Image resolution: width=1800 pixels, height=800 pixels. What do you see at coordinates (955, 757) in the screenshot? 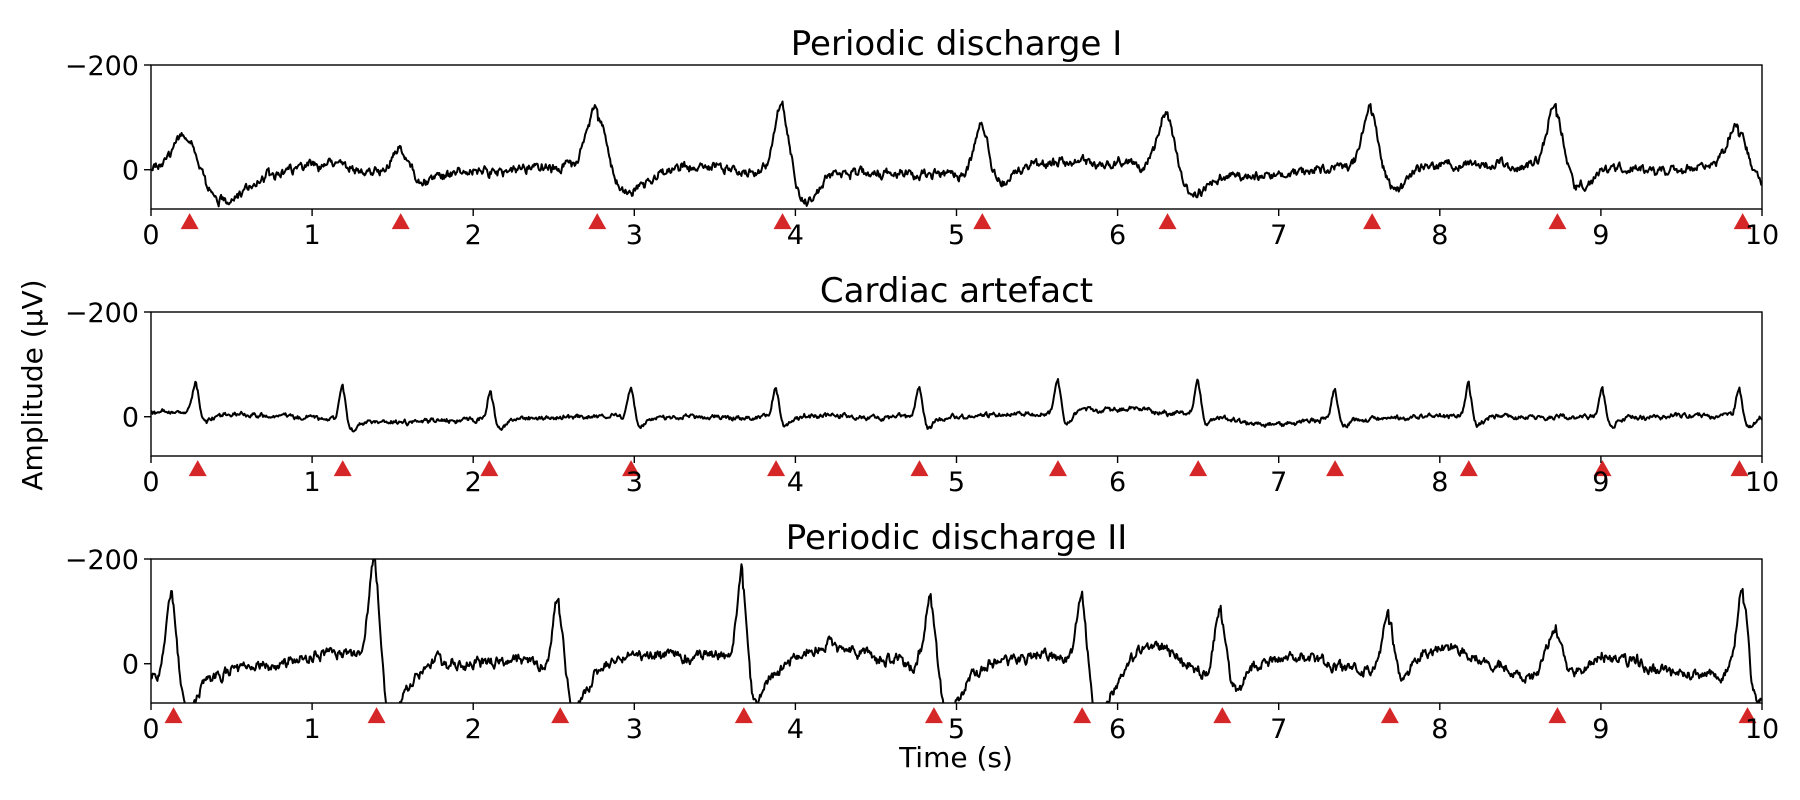
I see `x-axis-label: Time (s)` at bounding box center [955, 757].